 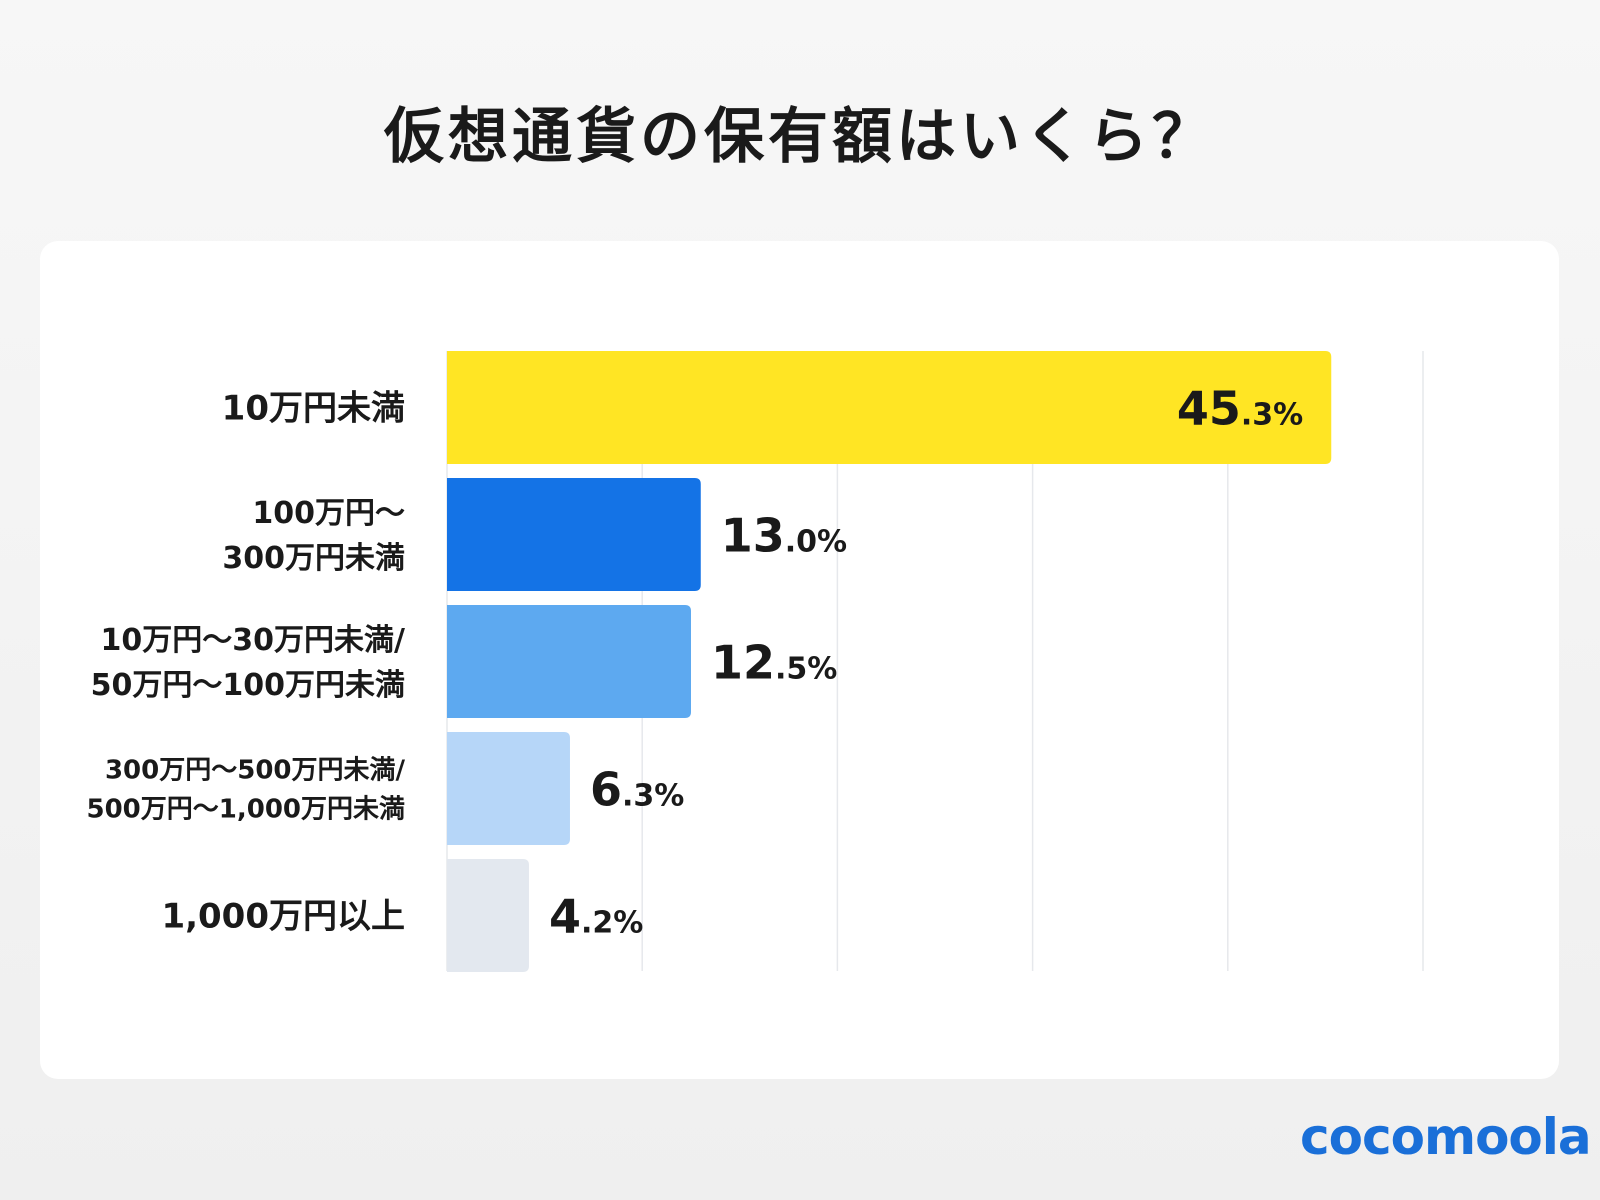 I want to click on category-label-line: 100万円〜, so click(x=328, y=513).